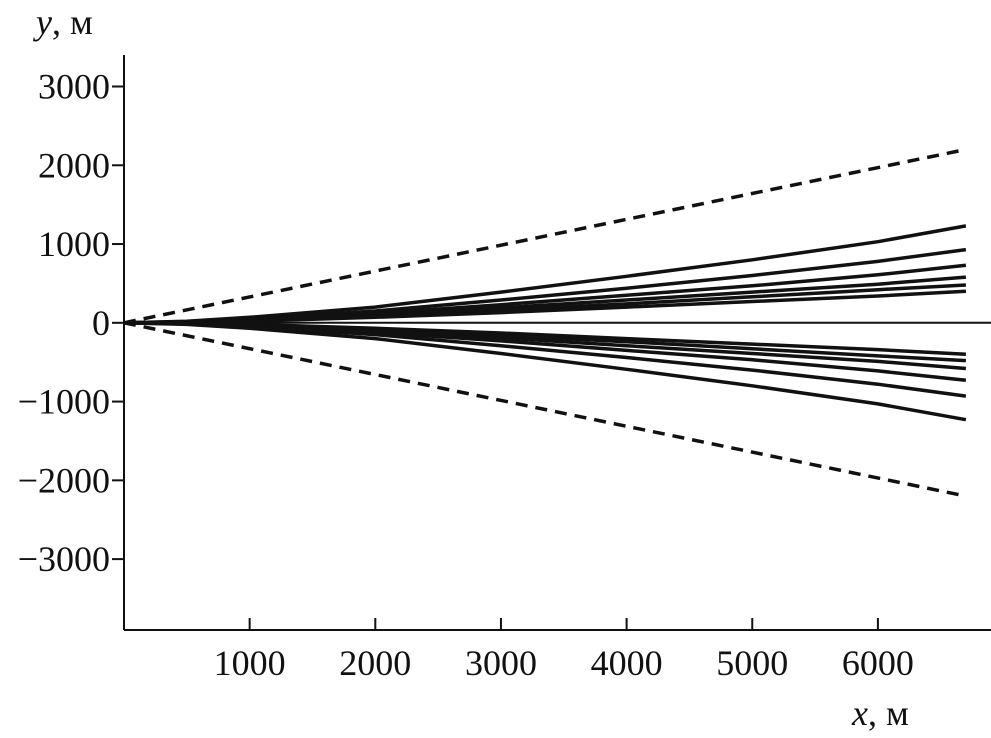  Describe the element at coordinates (74, 244) in the screenshot. I see `y-tick-label: 1000` at that location.